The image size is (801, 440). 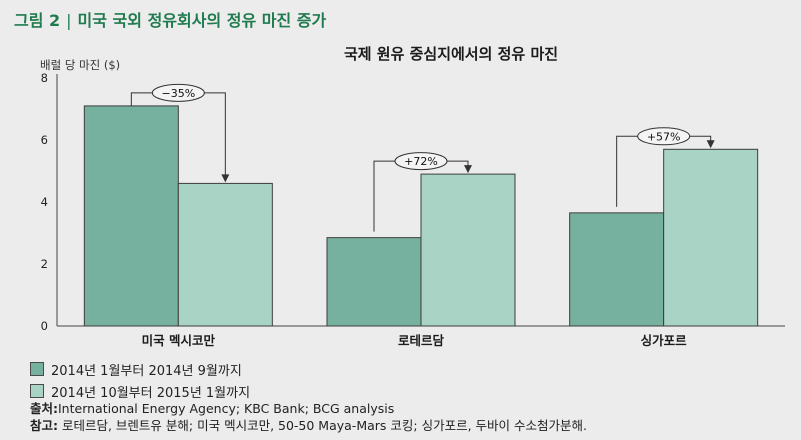 I want to click on source-label: 출처:, so click(x=44, y=408).